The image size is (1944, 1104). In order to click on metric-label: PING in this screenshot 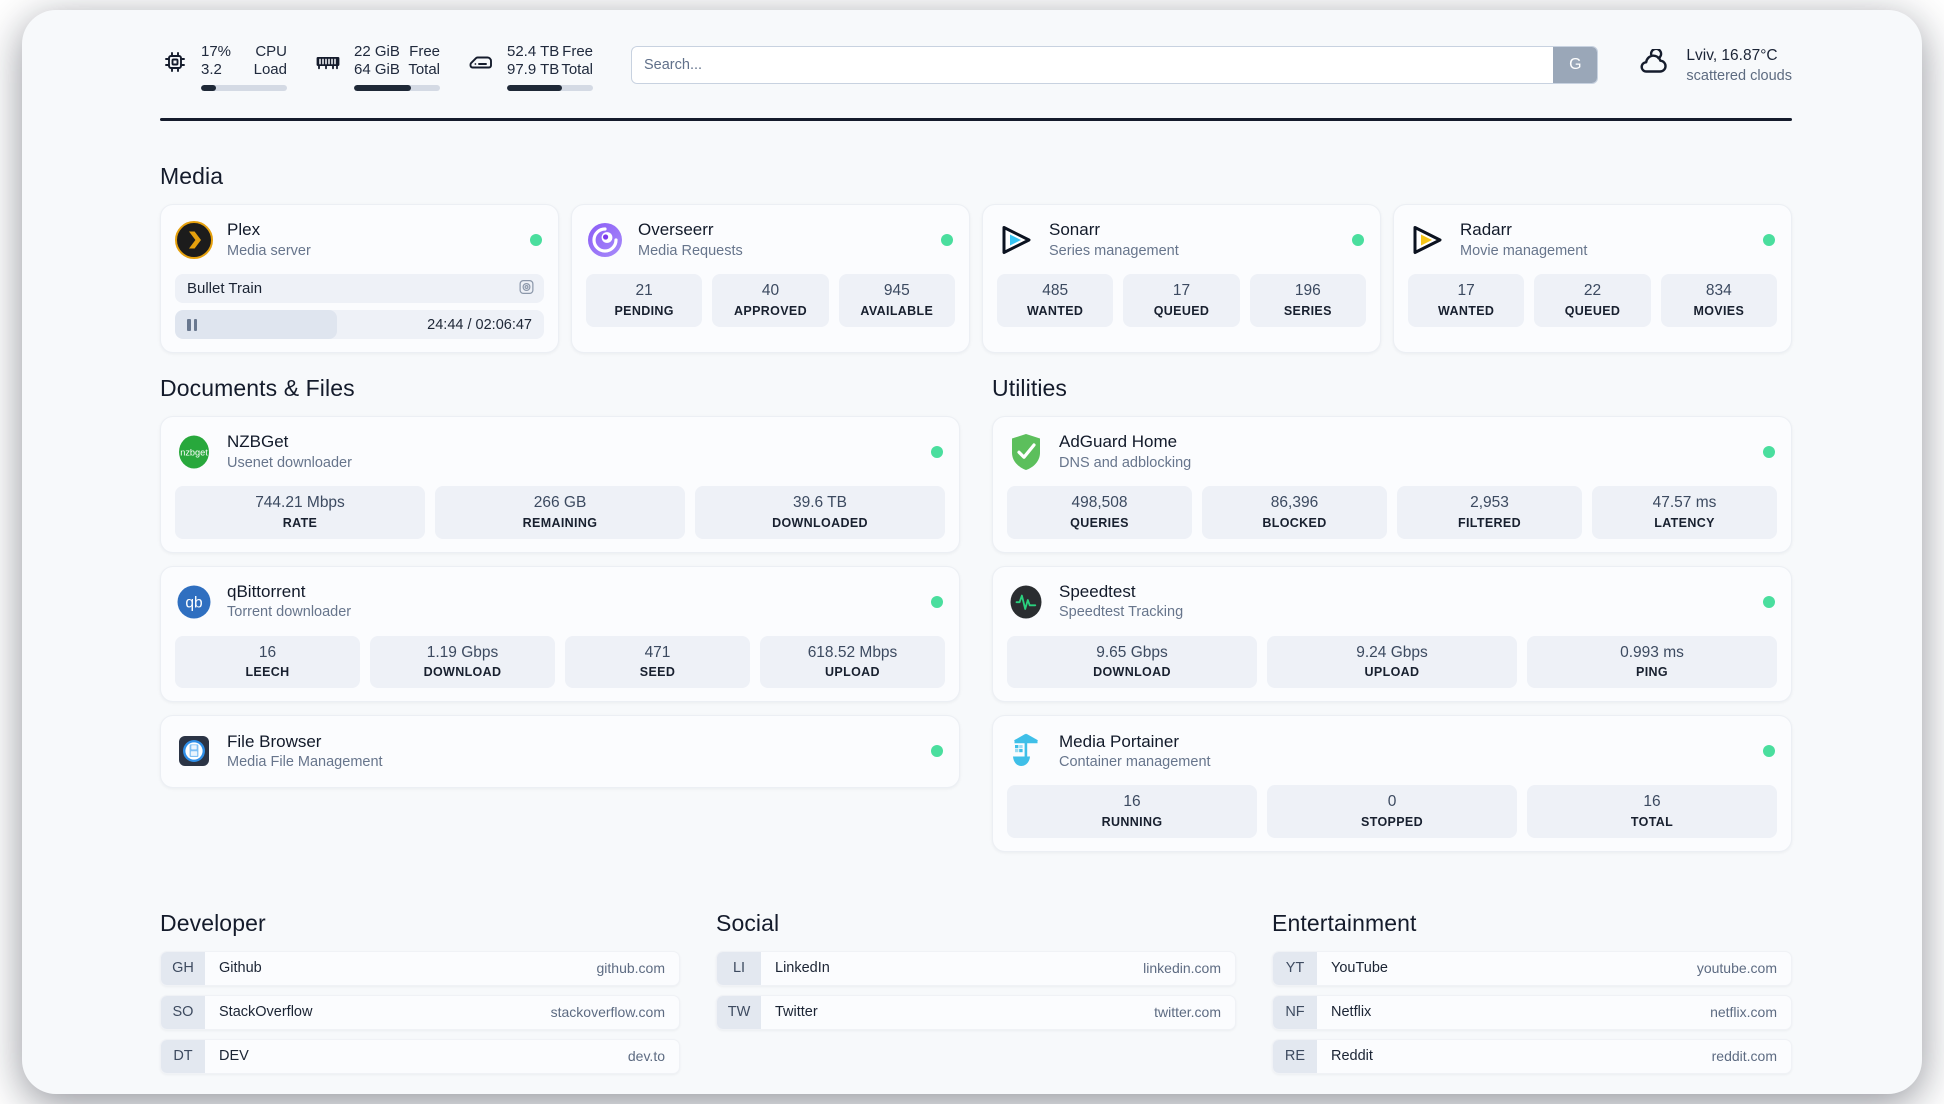, I will do `click(1652, 672)`.